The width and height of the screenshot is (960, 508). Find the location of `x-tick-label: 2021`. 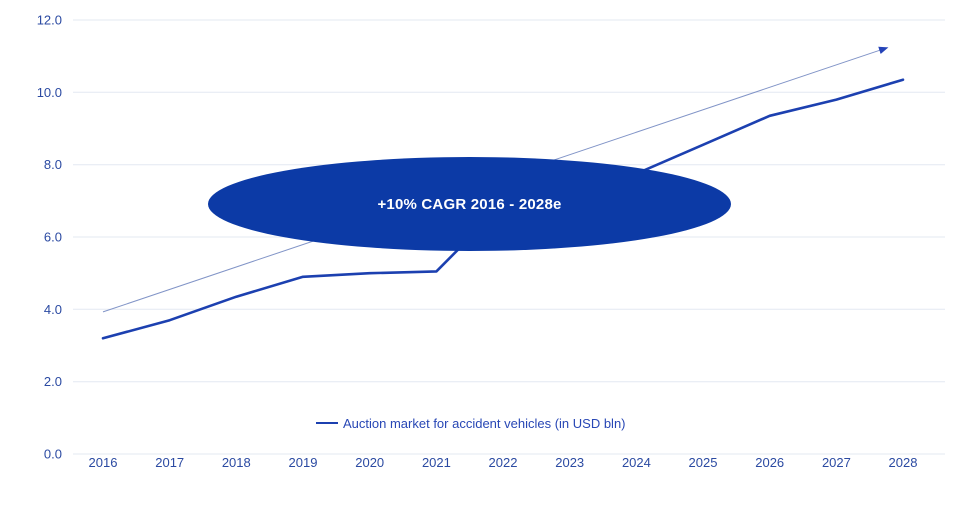

x-tick-label: 2021 is located at coordinates (436, 462).